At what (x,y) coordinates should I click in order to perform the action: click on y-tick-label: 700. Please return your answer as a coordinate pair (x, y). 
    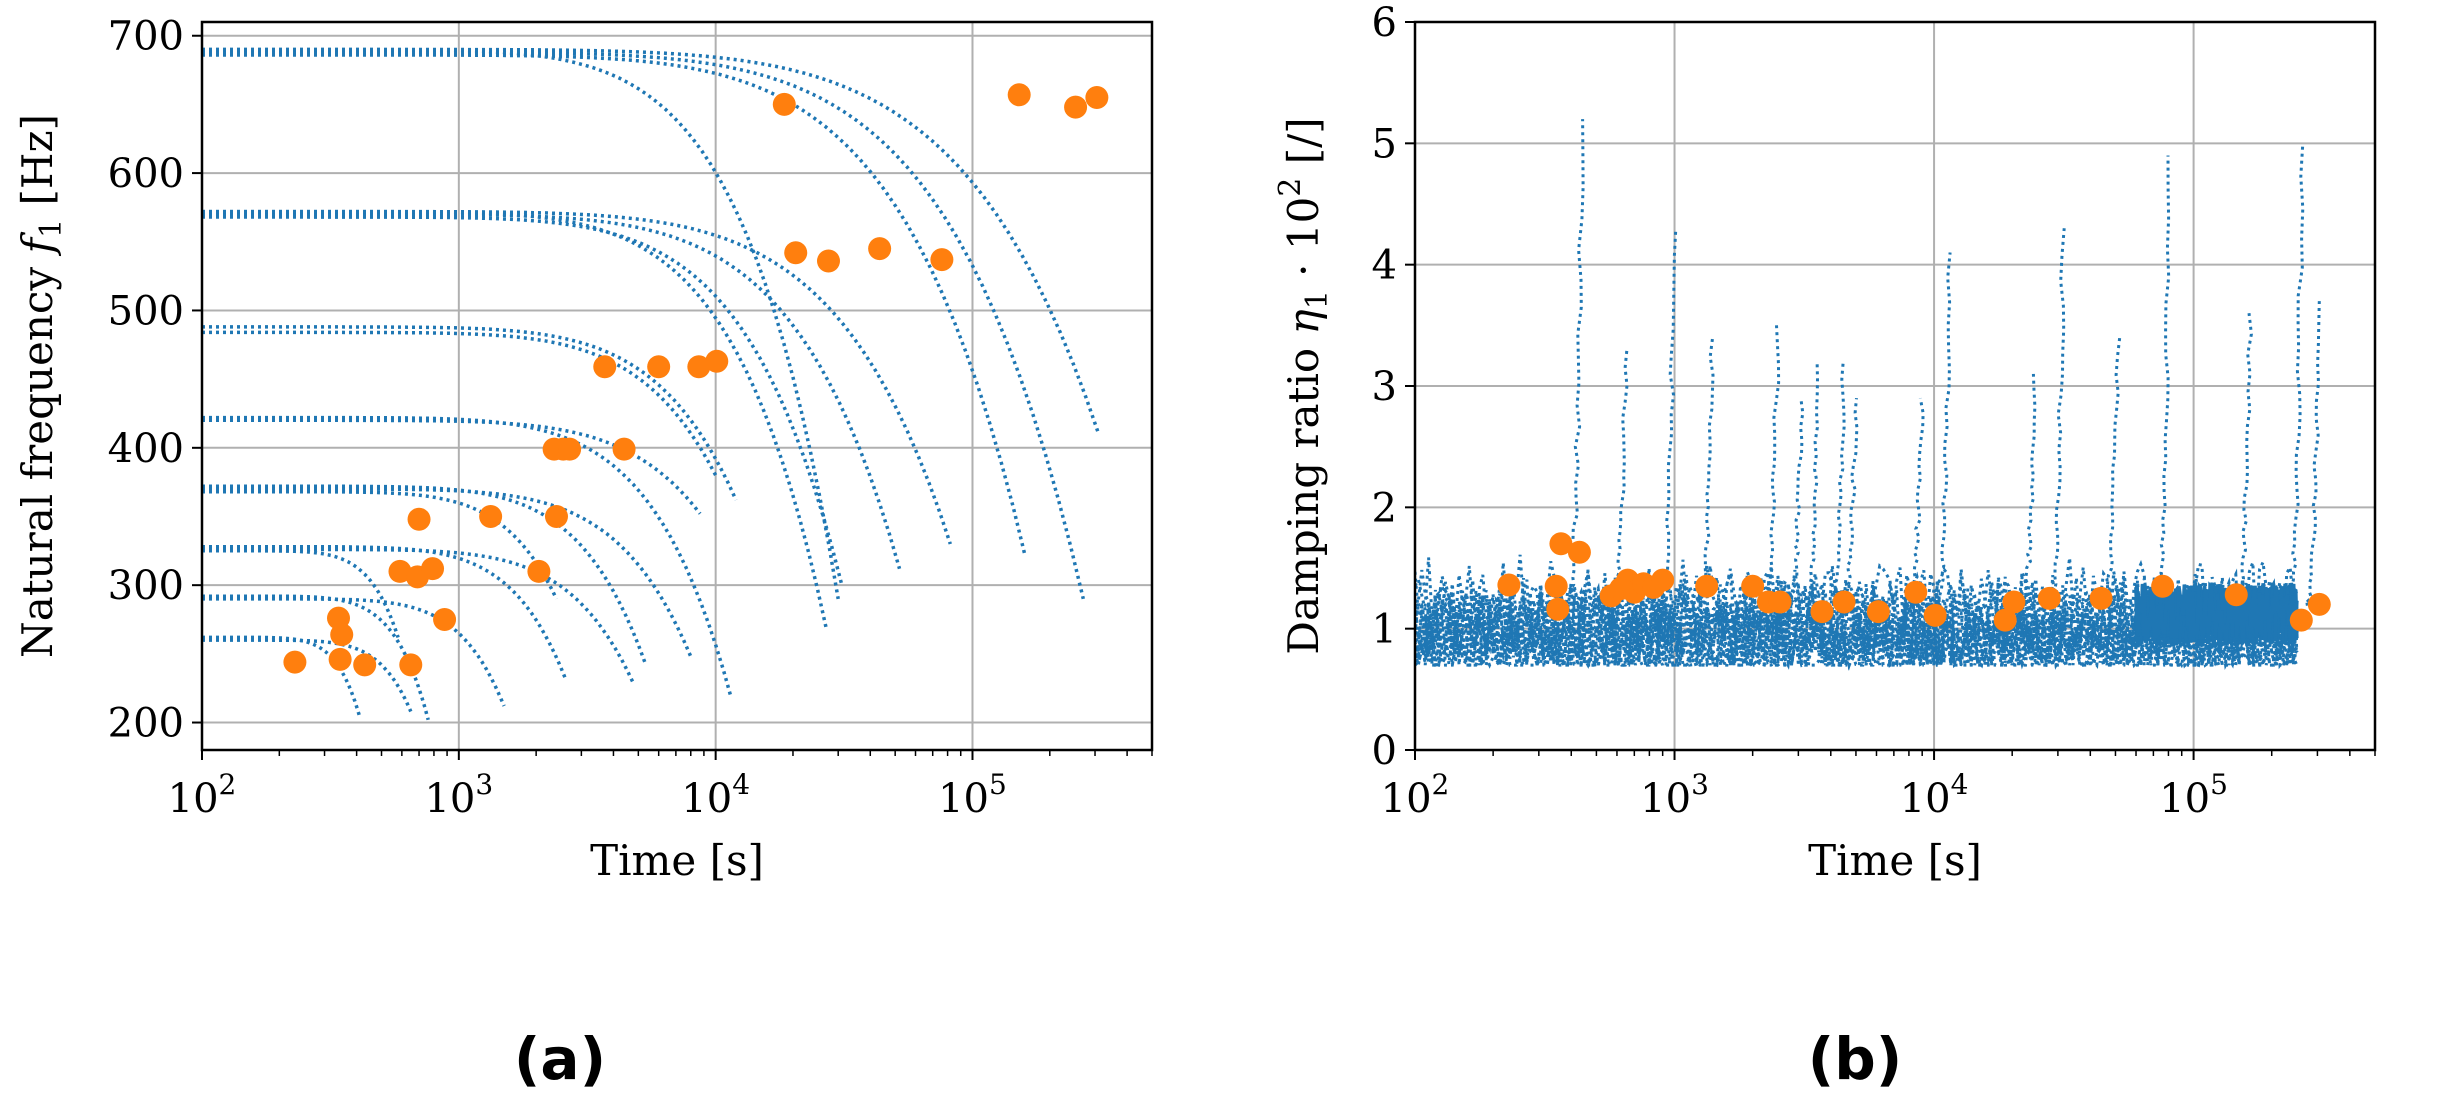
    Looking at the image, I should click on (146, 37).